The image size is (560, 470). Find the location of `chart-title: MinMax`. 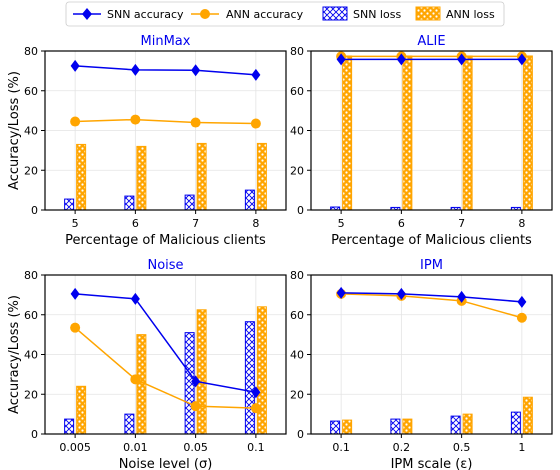

chart-title: MinMax is located at coordinates (166, 41).